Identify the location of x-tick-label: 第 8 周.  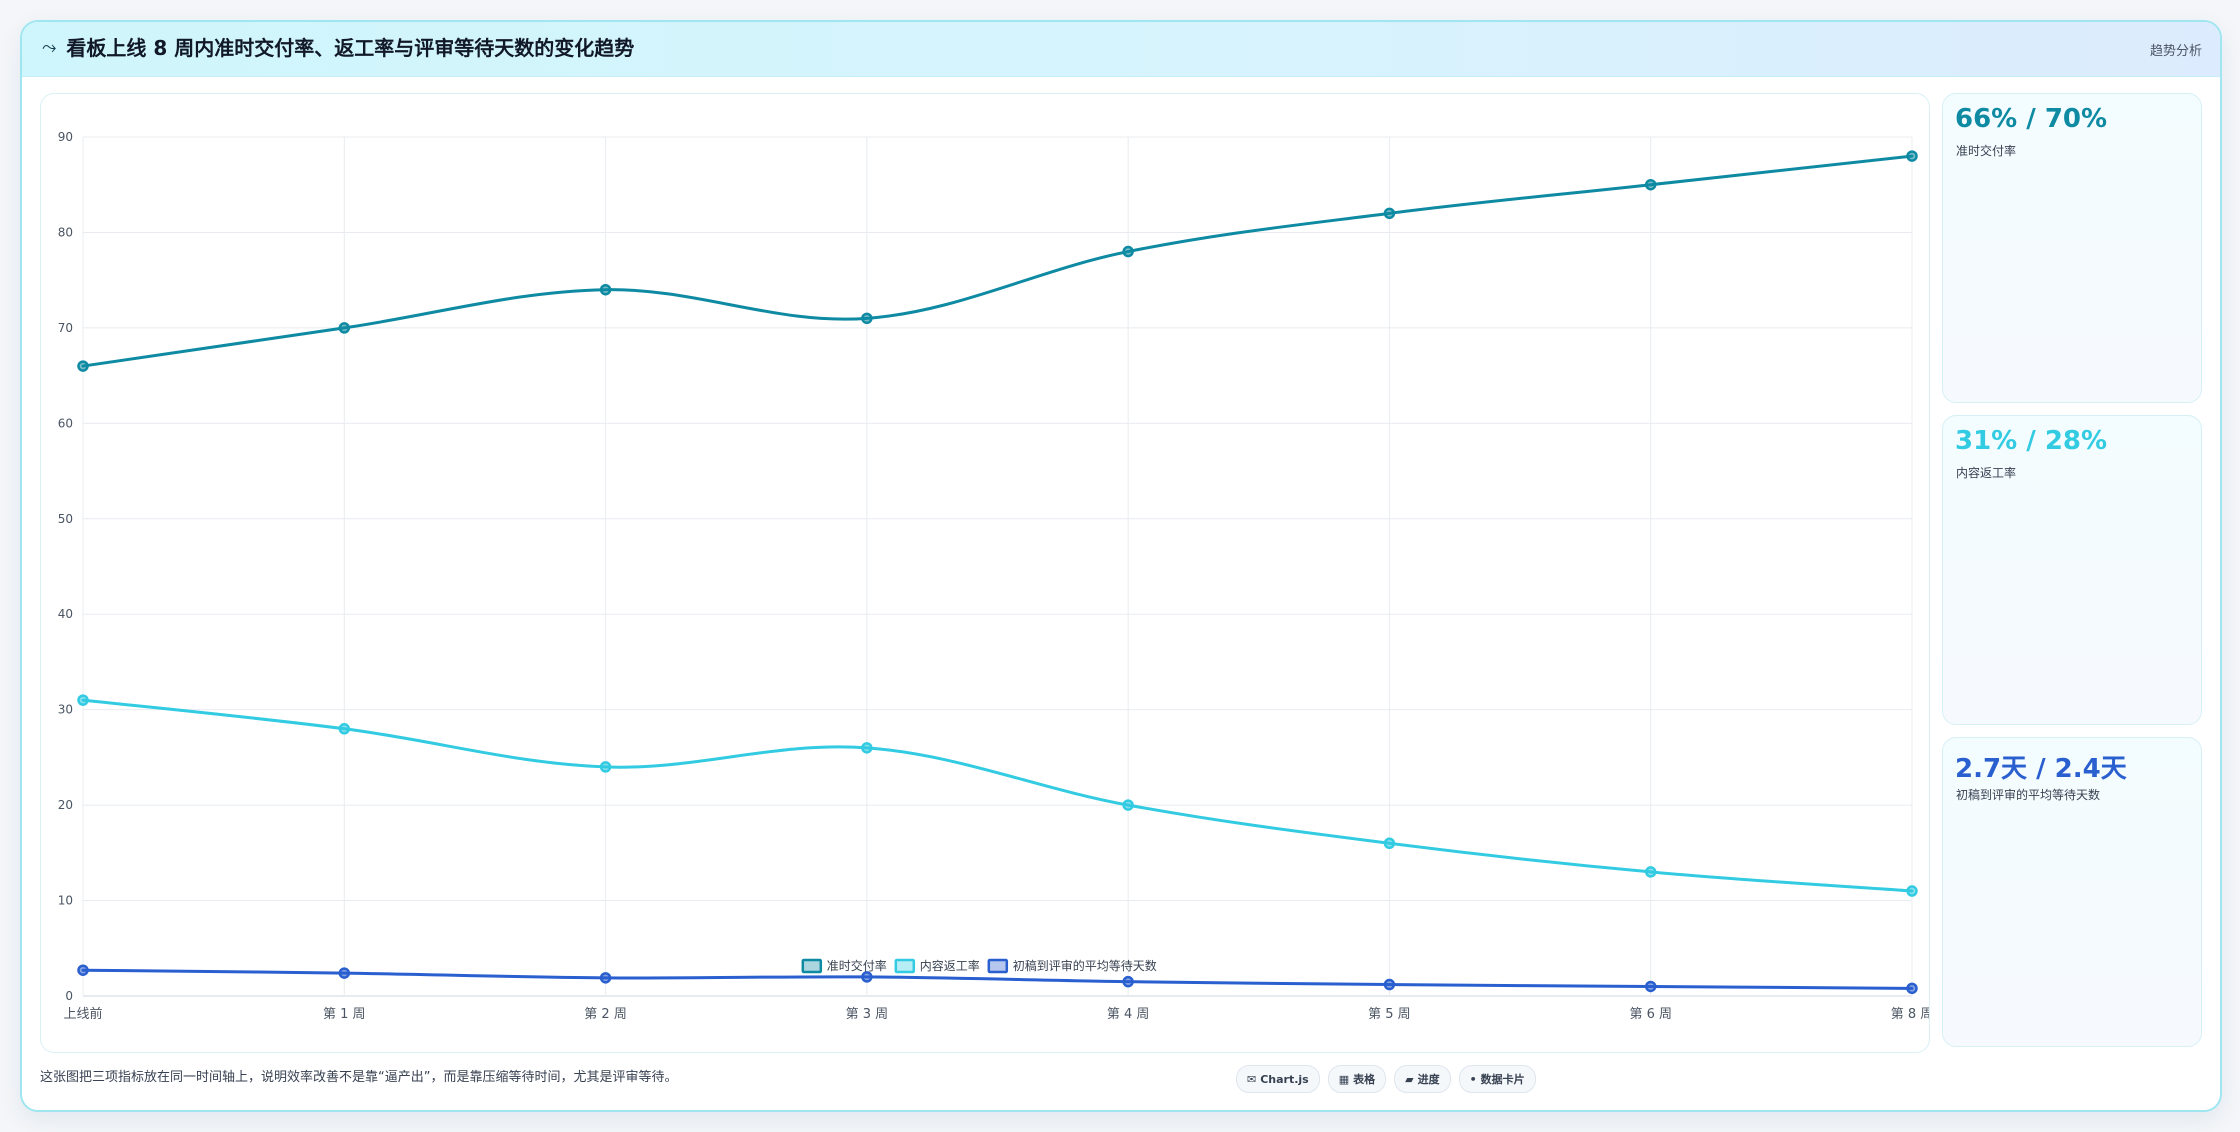
(1910, 1014).